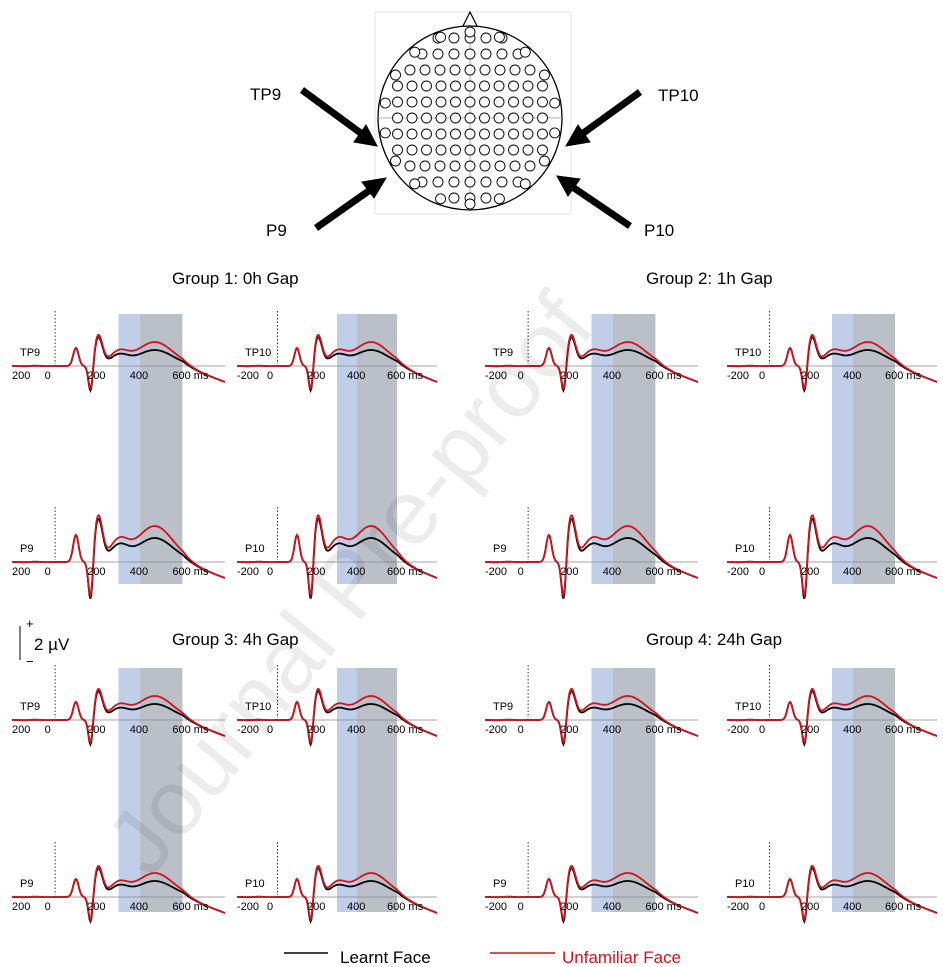 This screenshot has width=943, height=967. What do you see at coordinates (30, 353) in the screenshot?
I see `channel-label: TP9` at bounding box center [30, 353].